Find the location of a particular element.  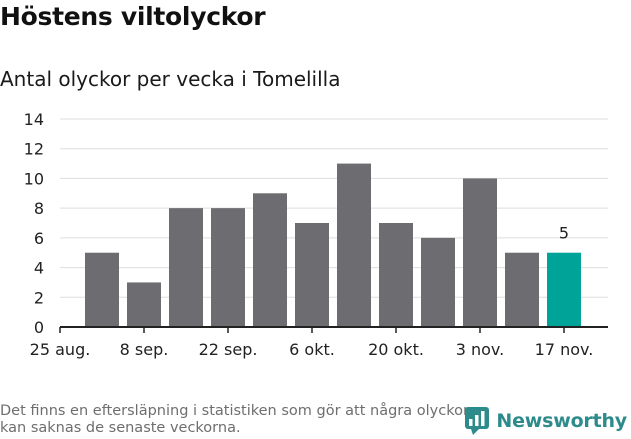

bar-highlighted is located at coordinates (564, 289).